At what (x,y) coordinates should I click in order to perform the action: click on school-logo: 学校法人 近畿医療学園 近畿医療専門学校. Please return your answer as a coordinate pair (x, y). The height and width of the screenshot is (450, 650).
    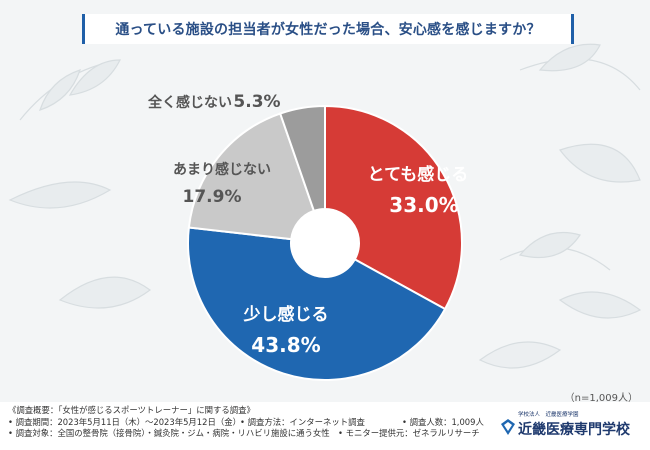
    Looking at the image, I should click on (572, 427).